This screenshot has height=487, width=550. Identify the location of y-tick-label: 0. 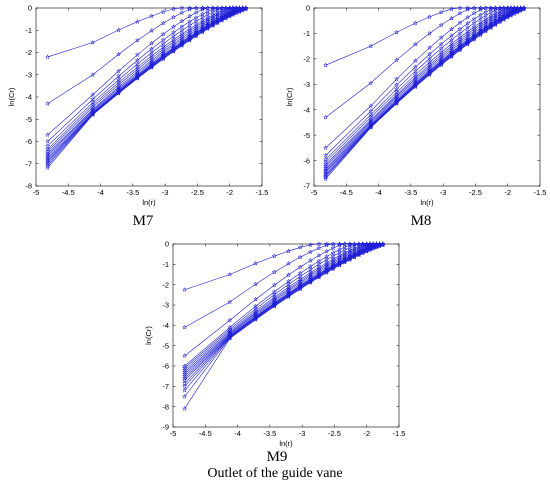
(167, 244).